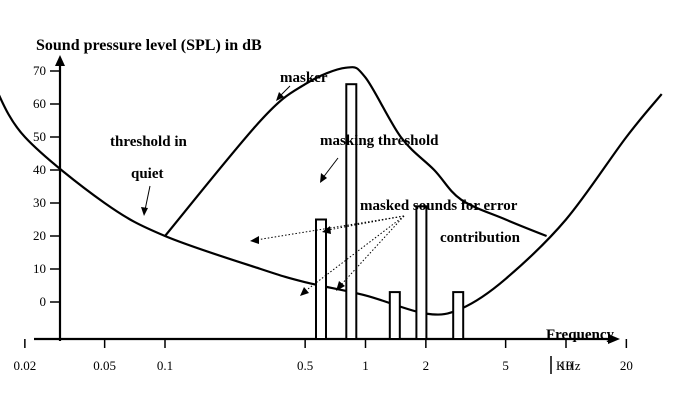 The height and width of the screenshot is (408, 674). Describe the element at coordinates (39, 136) in the screenshot. I see `y-tick-label: 50` at that location.